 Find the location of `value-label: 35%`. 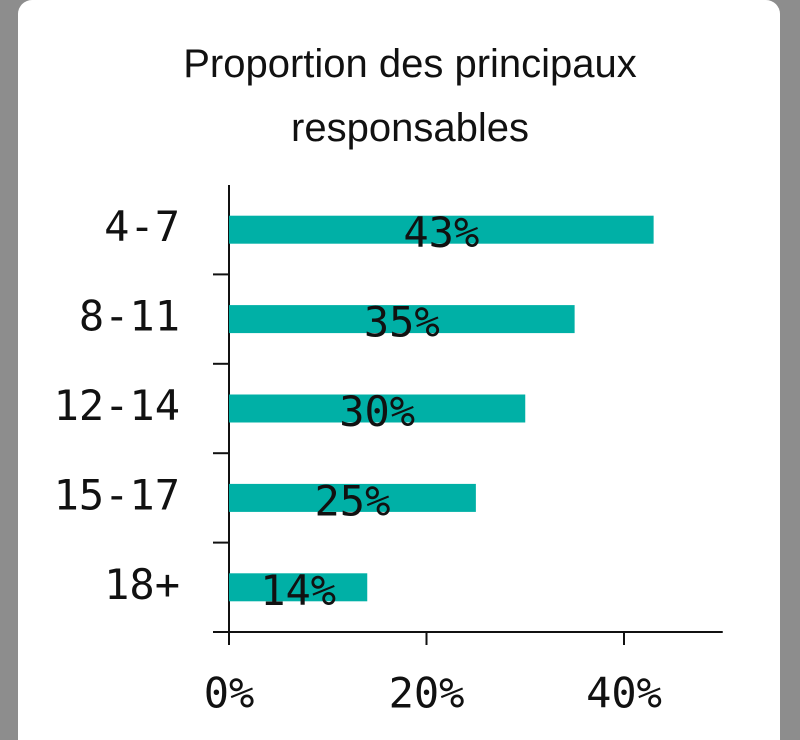

value-label: 35% is located at coordinates (402, 322).